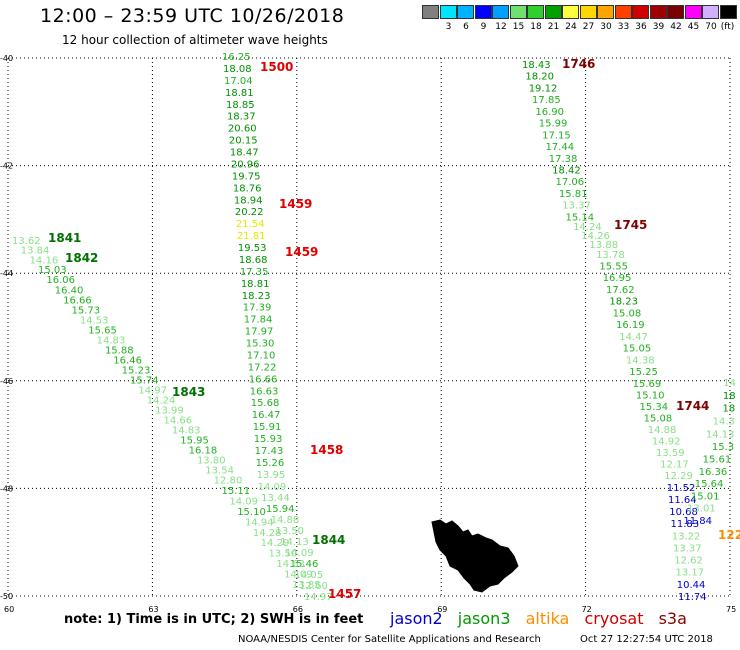 The width and height of the screenshot is (740, 650). I want to click on pass-time-label: 1744, so click(692, 406).